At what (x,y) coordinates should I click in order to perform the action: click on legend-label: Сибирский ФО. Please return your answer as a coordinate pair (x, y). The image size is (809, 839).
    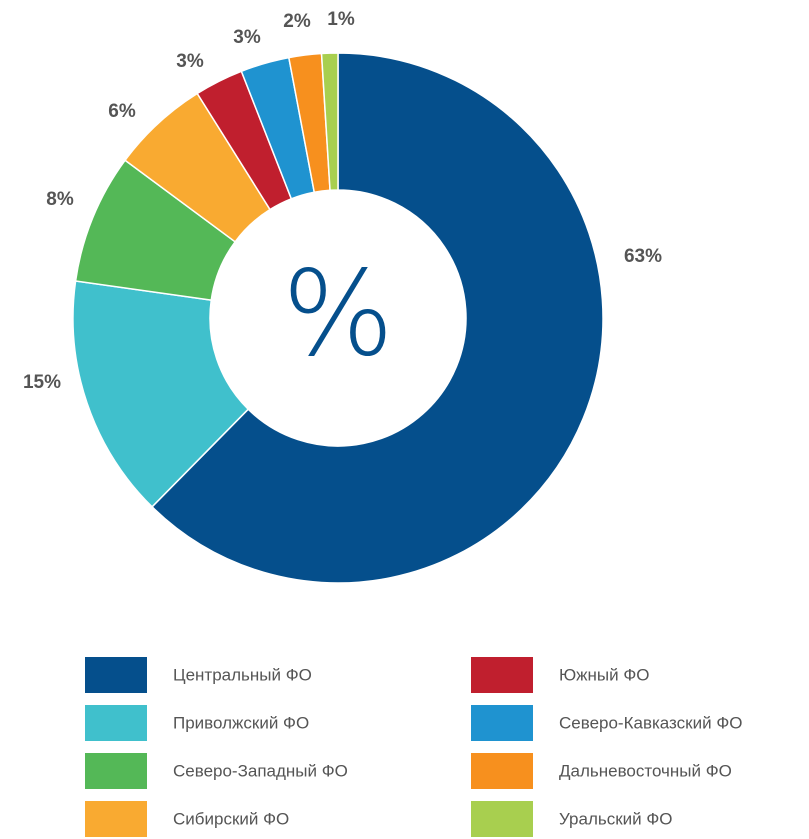
    Looking at the image, I should click on (231, 818).